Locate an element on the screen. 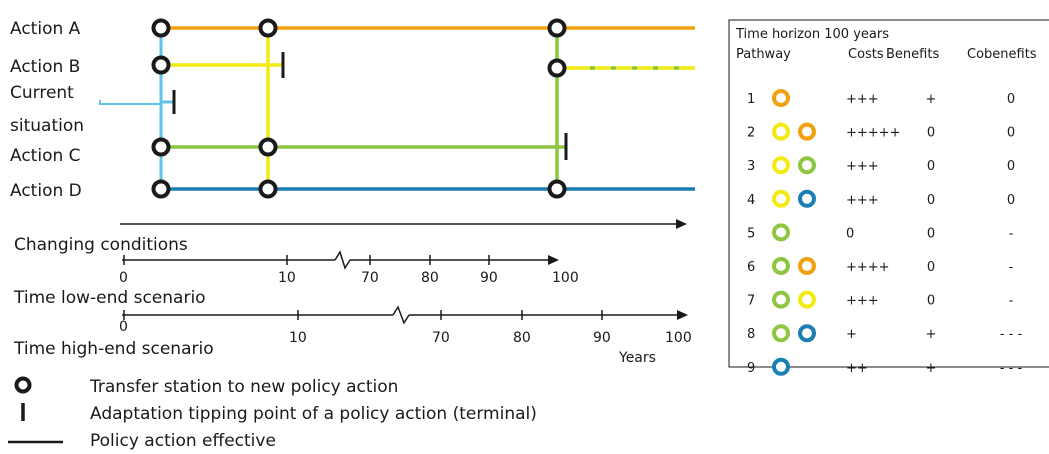 The image size is (1049, 454). action-c-label: Action C is located at coordinates (45, 156).